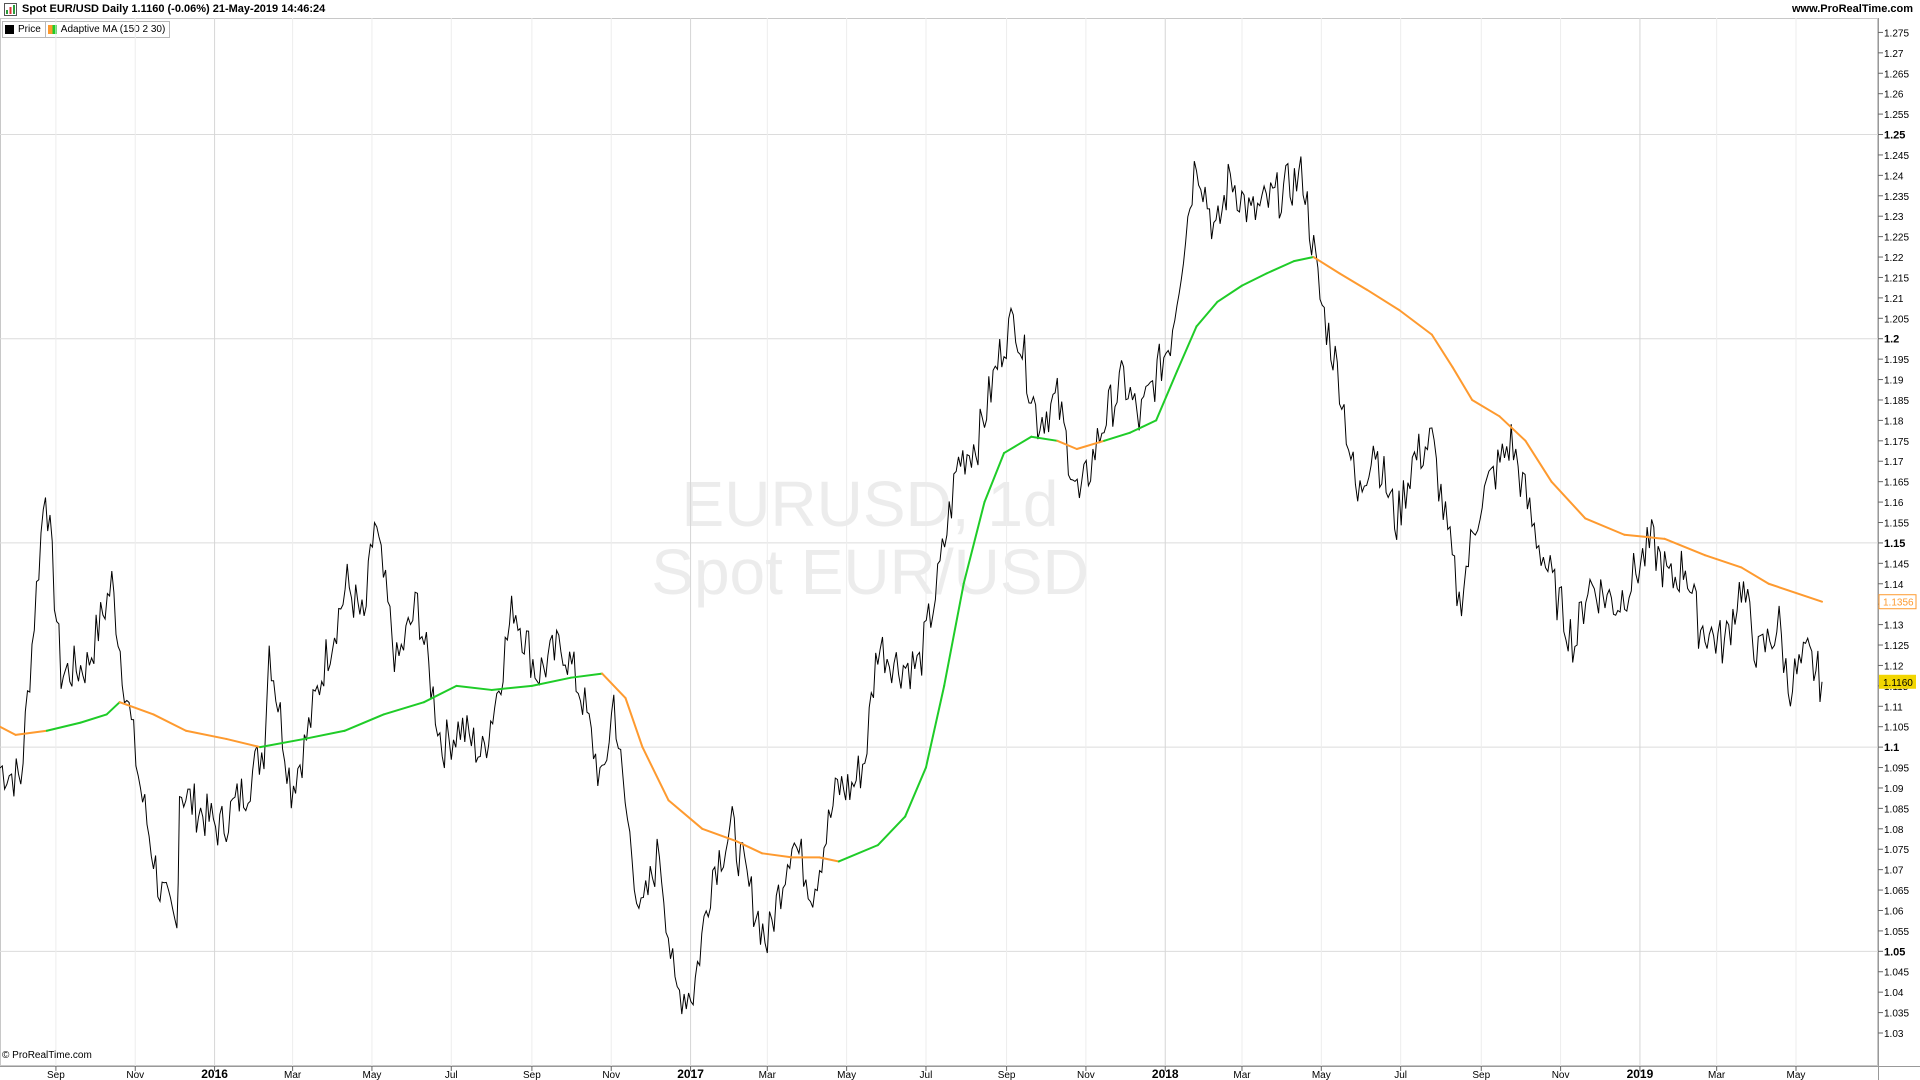  Describe the element at coordinates (1896, 973) in the screenshot. I see `y-tick-label: 1.045` at that location.